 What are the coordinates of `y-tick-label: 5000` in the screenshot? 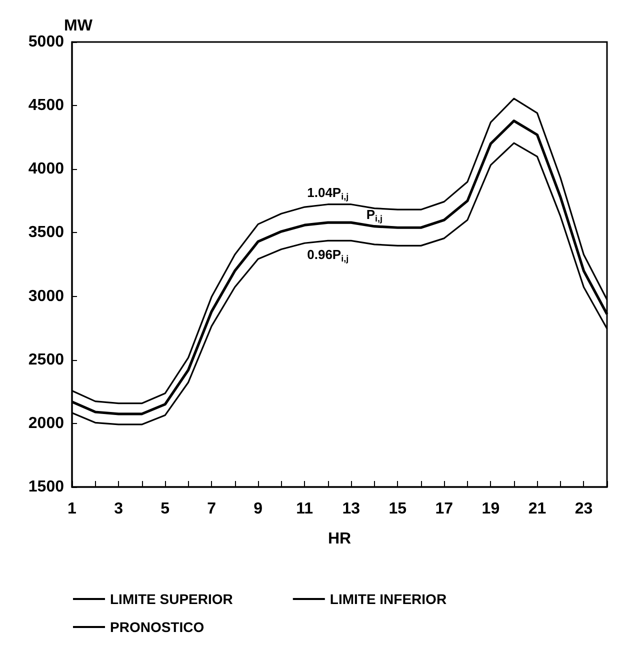 It's located at (46, 42).